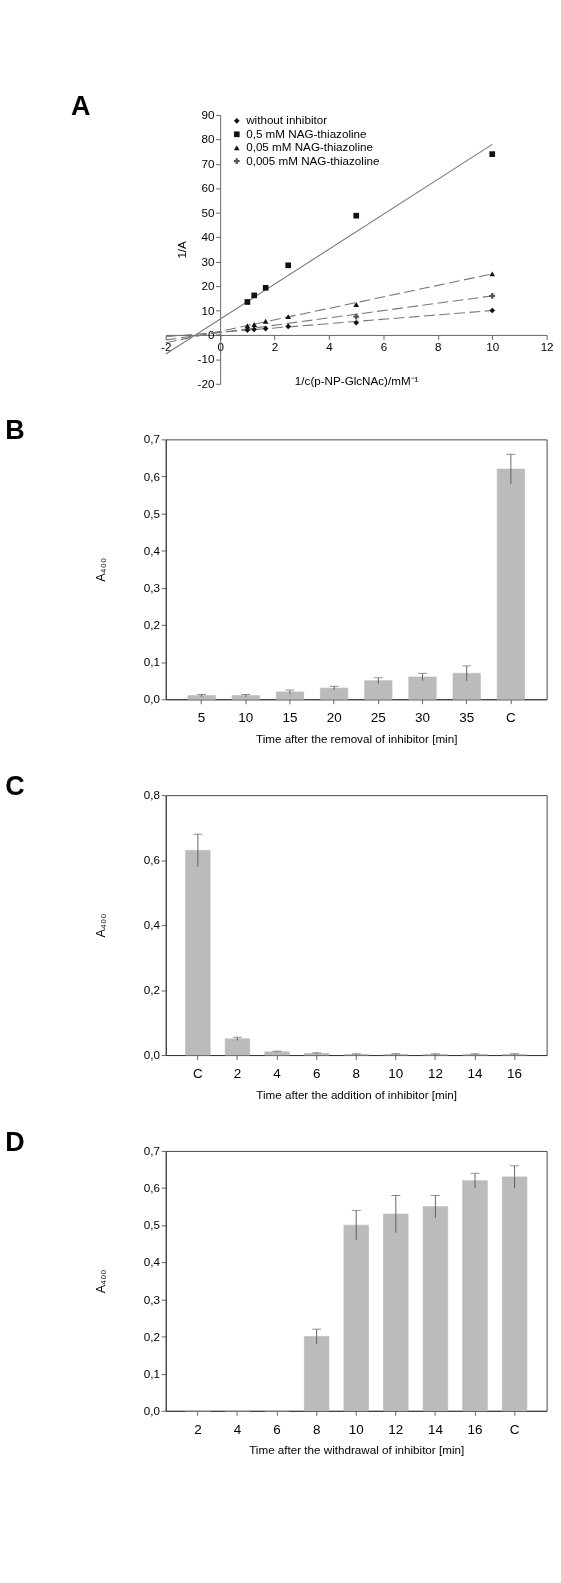  I want to click on y-tick-label: 10, so click(208, 310).